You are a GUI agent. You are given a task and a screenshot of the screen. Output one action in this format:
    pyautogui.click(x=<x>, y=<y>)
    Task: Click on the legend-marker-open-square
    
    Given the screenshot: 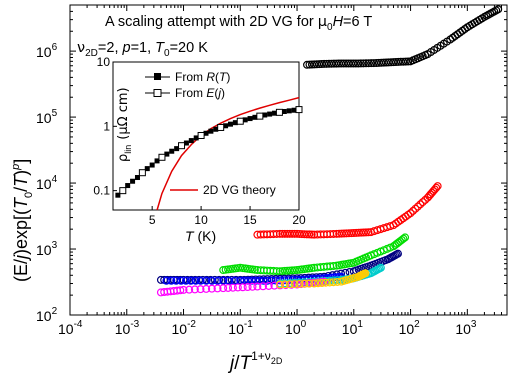 What is the action you would take?
    pyautogui.click(x=157, y=93)
    